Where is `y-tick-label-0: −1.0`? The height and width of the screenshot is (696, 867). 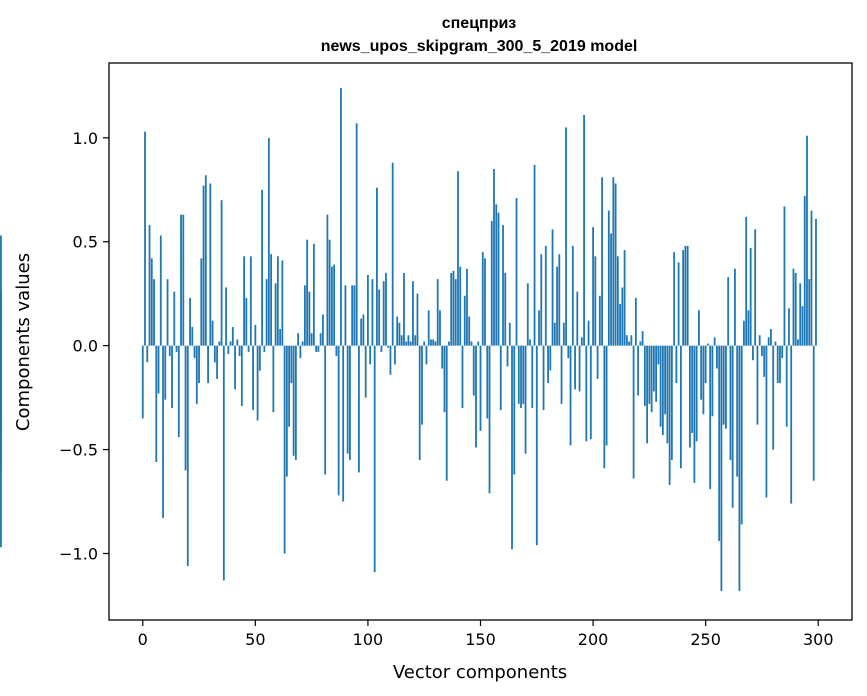
y-tick-label-0: −1.0 is located at coordinates (78, 553).